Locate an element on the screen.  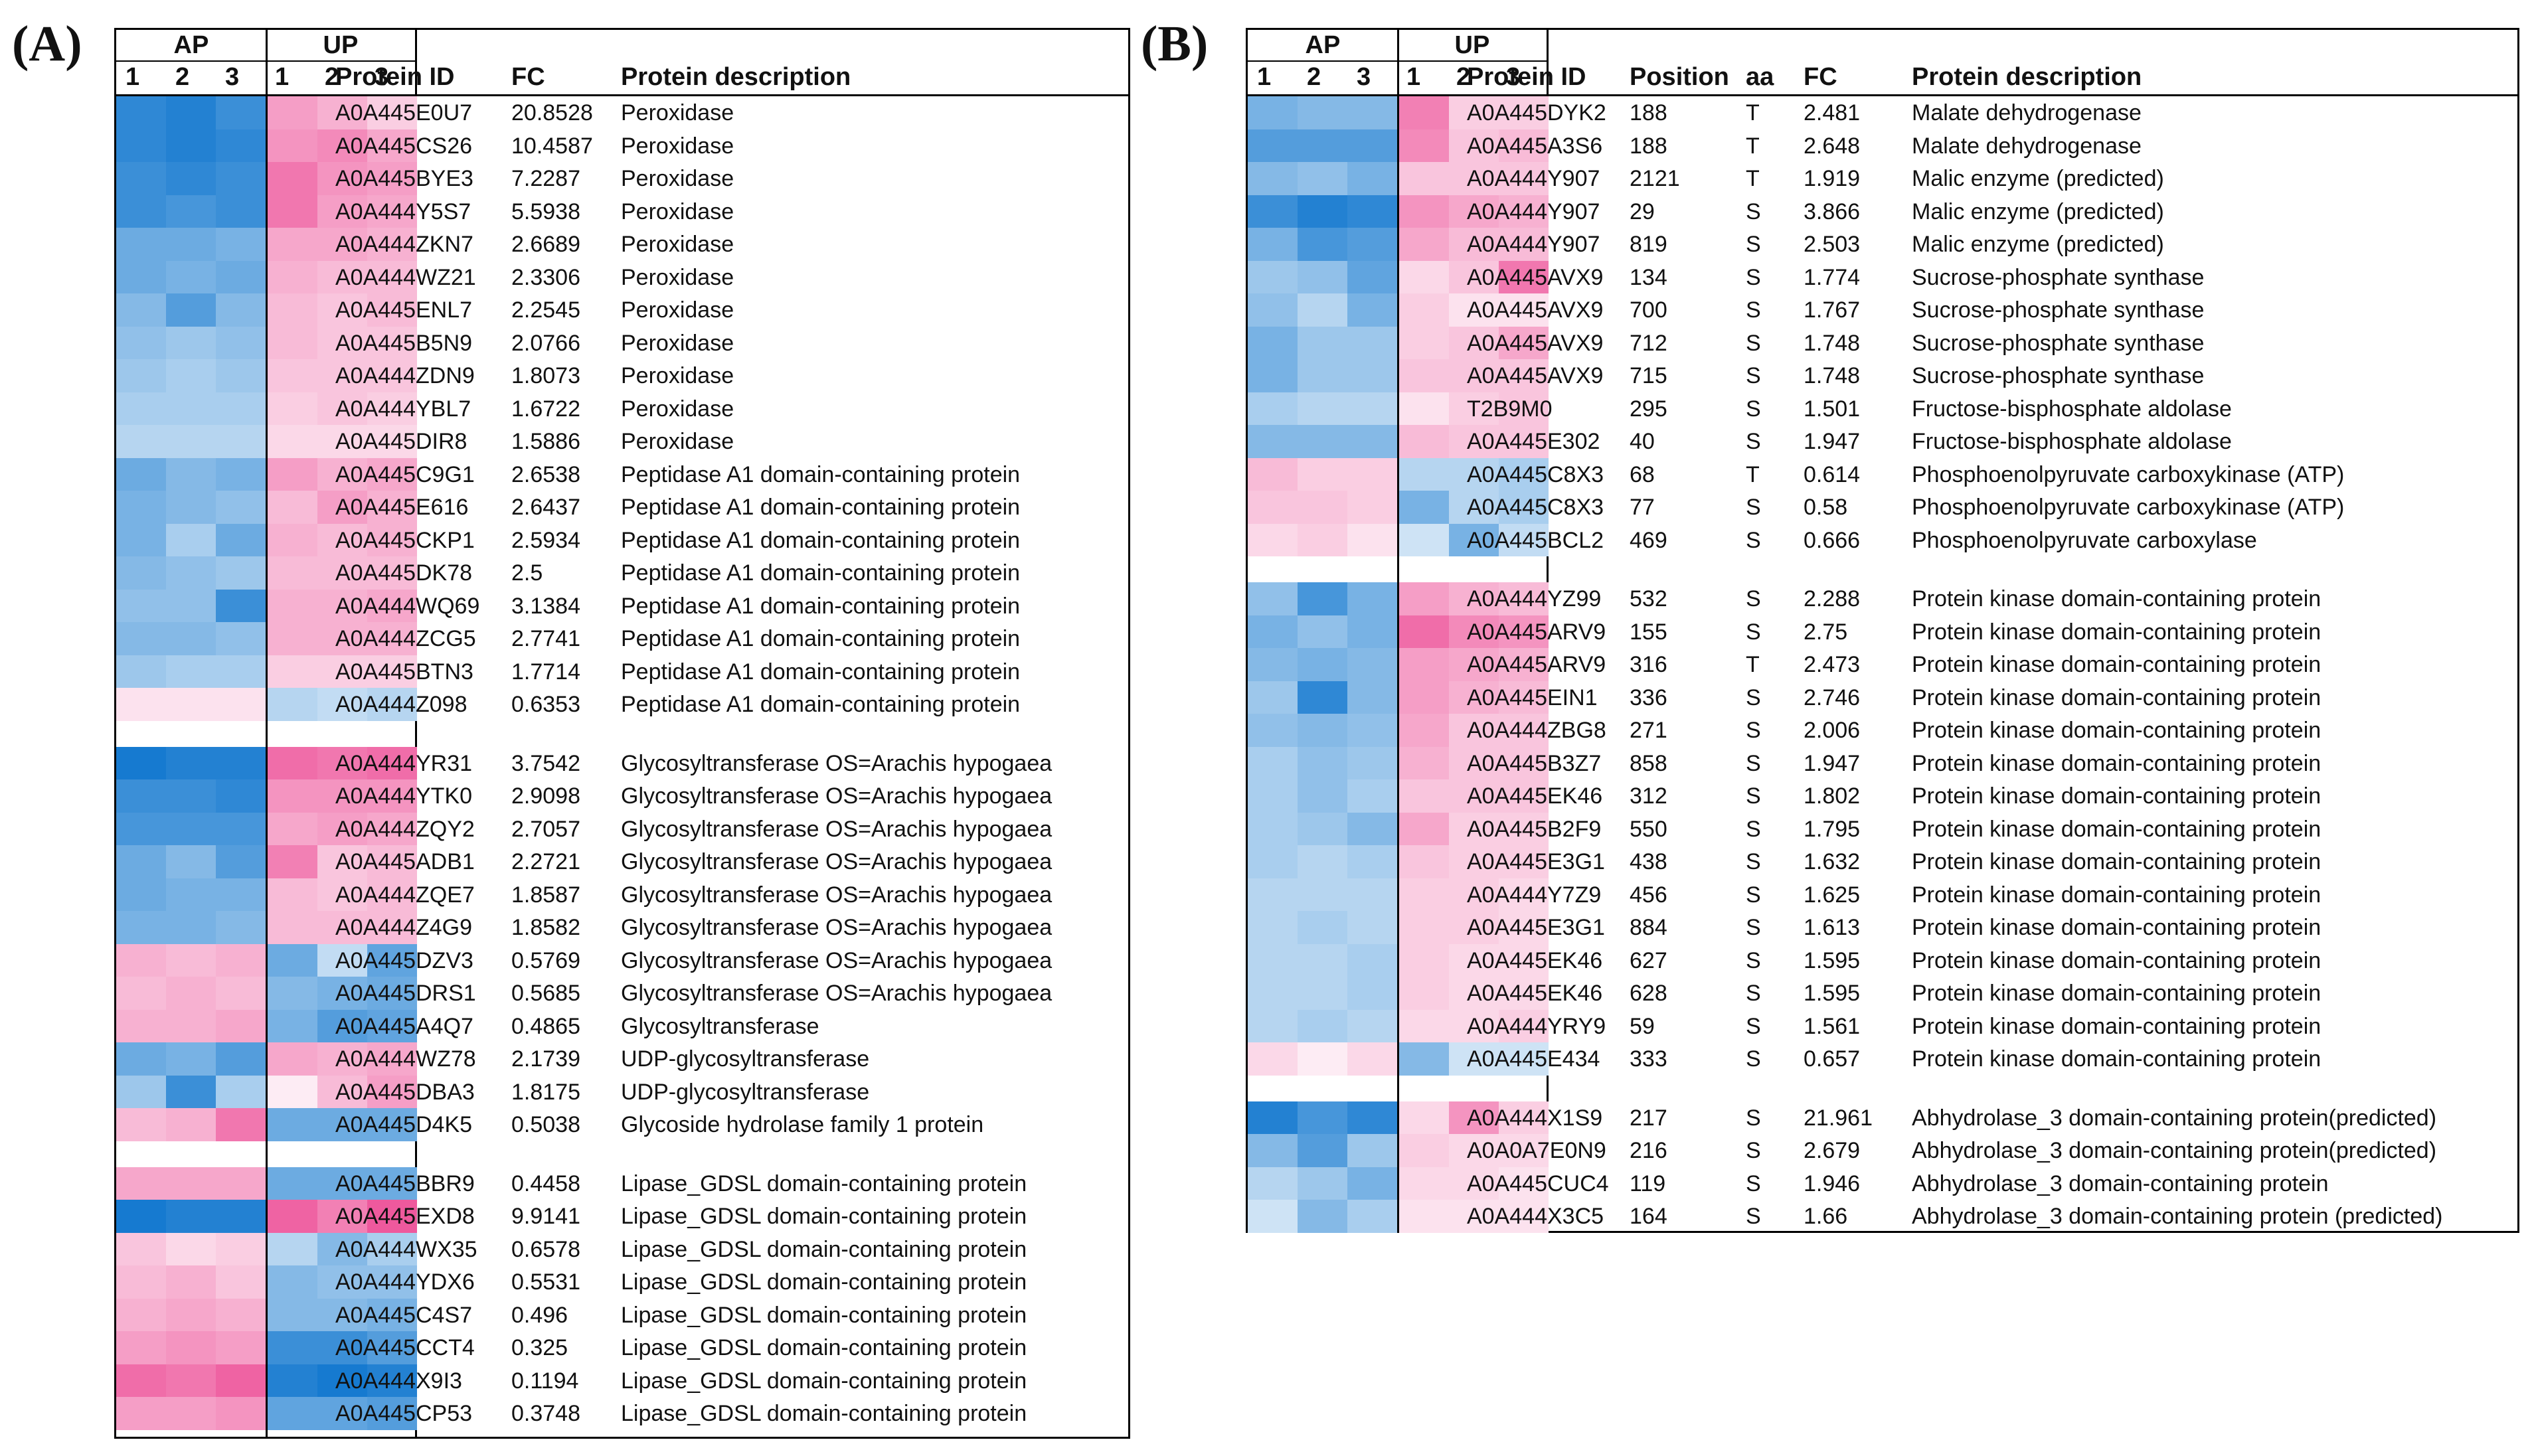
table-row: A0A444YBL7 1.6722 Peroxidase is located at coordinates (622, 408).